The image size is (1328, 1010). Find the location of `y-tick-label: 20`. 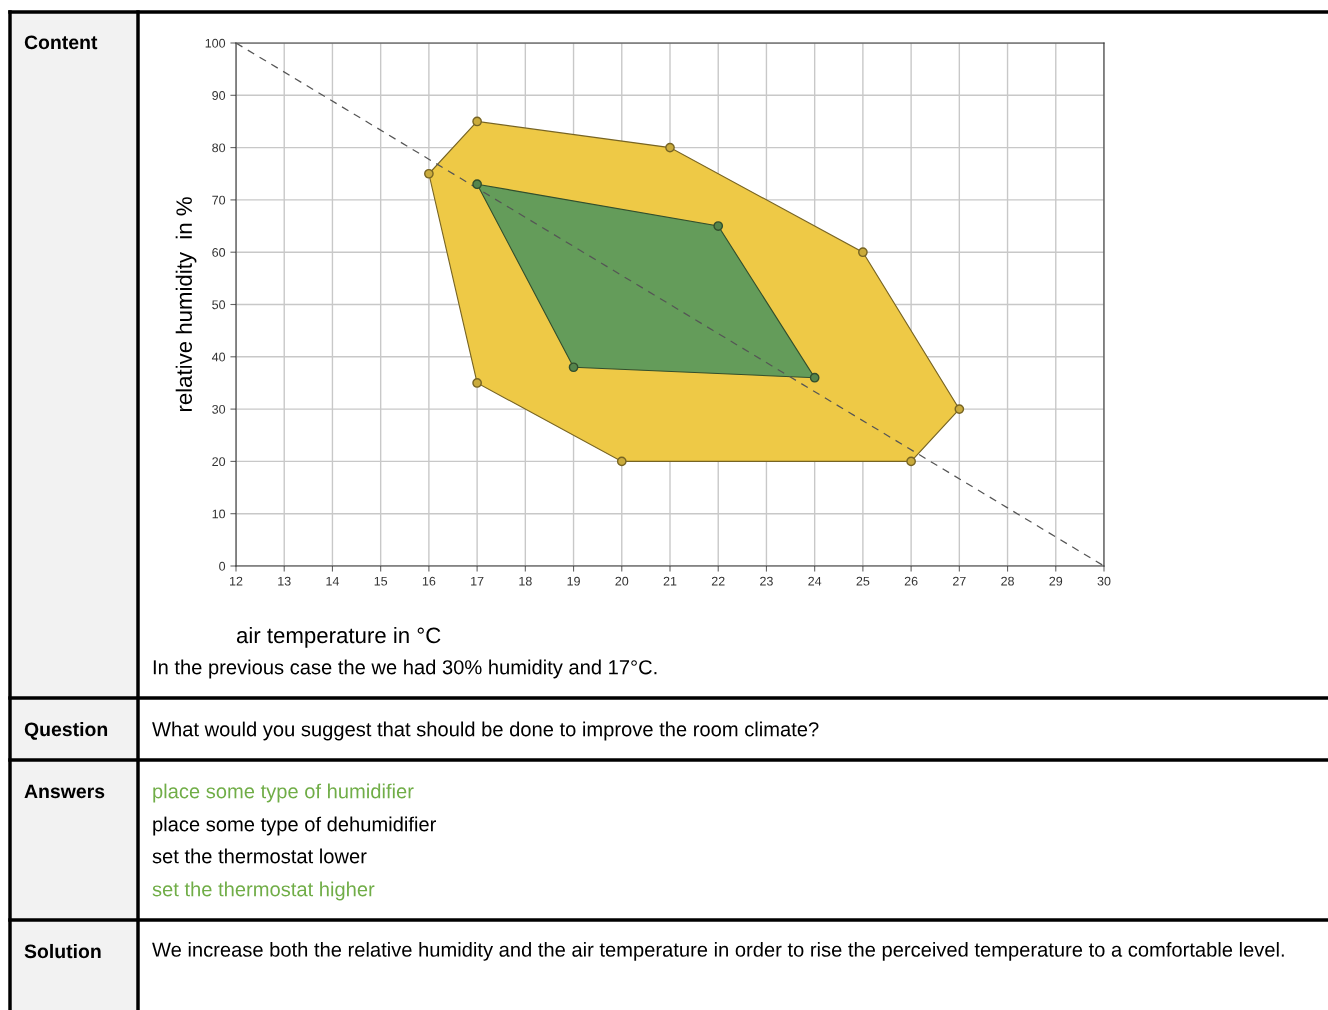

y-tick-label: 20 is located at coordinates (219, 462).